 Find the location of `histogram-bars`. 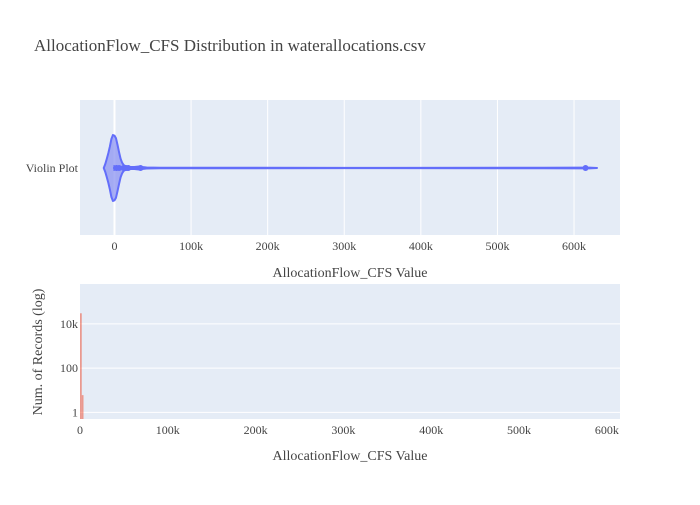

histogram-bars is located at coordinates (82, 366).